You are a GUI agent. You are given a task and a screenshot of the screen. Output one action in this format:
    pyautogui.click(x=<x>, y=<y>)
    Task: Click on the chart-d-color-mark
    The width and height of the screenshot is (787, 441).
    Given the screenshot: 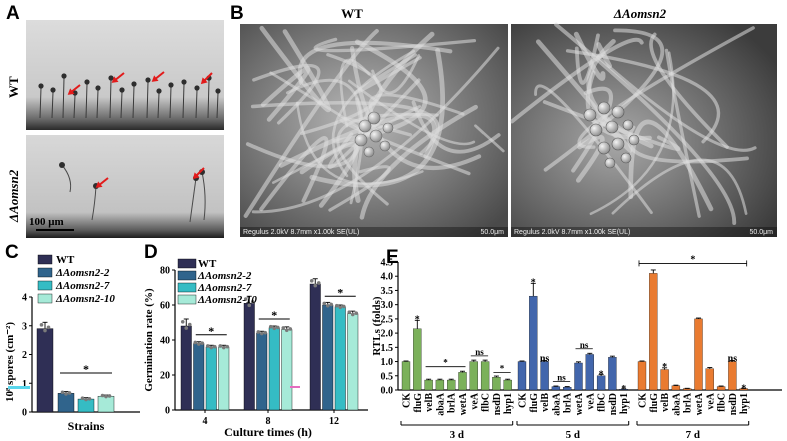 What is the action you would take?
    pyautogui.click(x=295, y=387)
    